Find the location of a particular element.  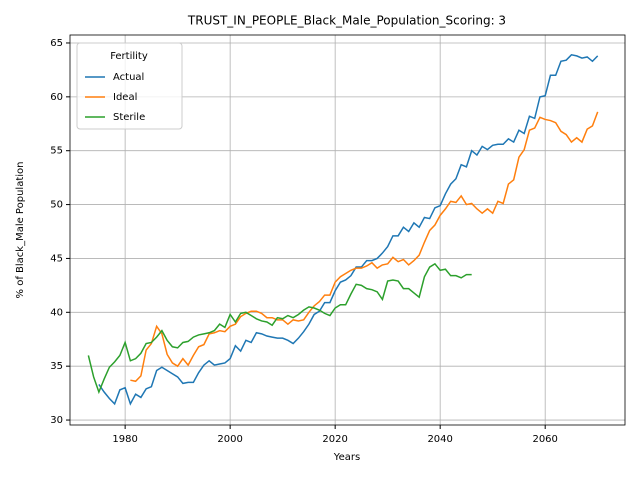

legend-label: Actual is located at coordinates (128, 77).